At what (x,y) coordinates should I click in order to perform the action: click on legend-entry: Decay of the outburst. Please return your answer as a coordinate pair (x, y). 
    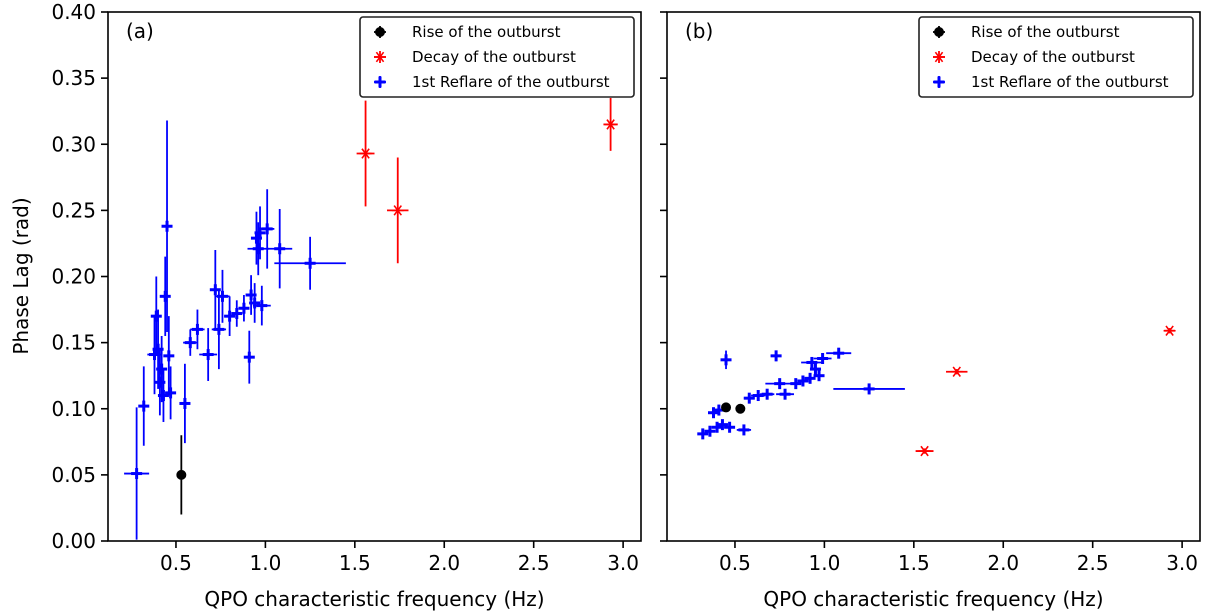
    Looking at the image, I should click on (475, 57).